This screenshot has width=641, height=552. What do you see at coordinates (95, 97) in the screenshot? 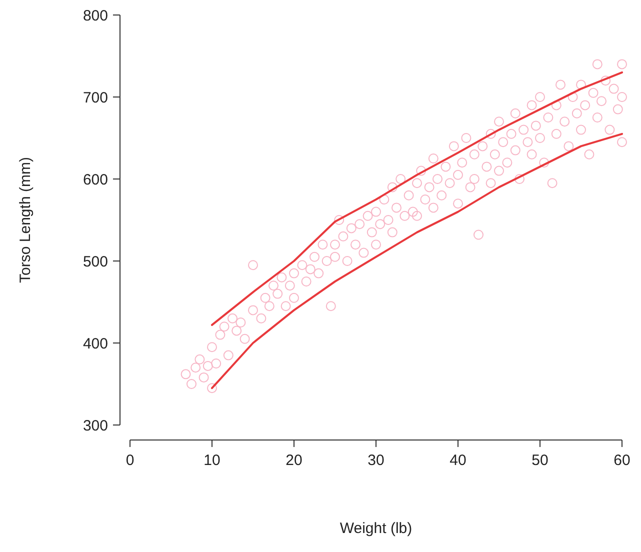
I see `y-tick-label: 700` at bounding box center [95, 97].